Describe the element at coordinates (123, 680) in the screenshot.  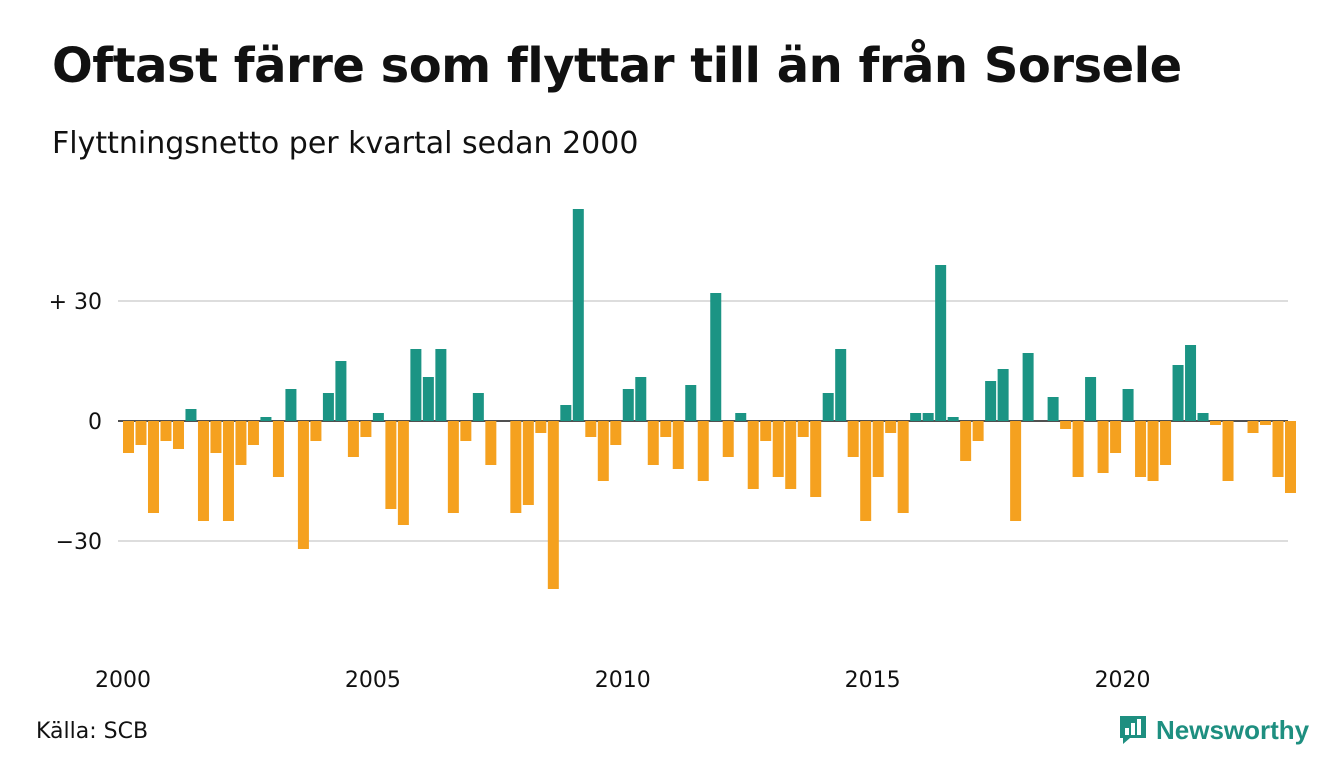
I see `x-tick-label: 2000` at that location.